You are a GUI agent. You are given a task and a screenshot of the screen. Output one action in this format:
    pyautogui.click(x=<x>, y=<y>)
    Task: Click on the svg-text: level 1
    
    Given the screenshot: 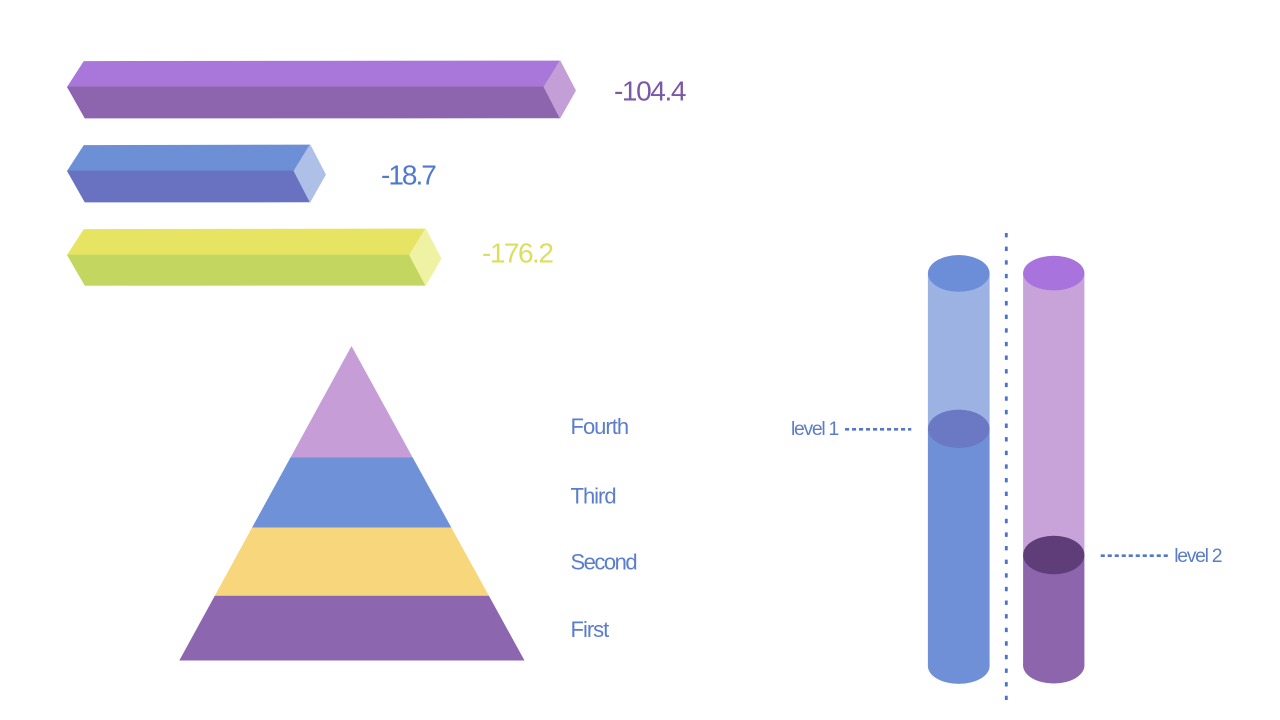 What is the action you would take?
    pyautogui.click(x=814, y=429)
    